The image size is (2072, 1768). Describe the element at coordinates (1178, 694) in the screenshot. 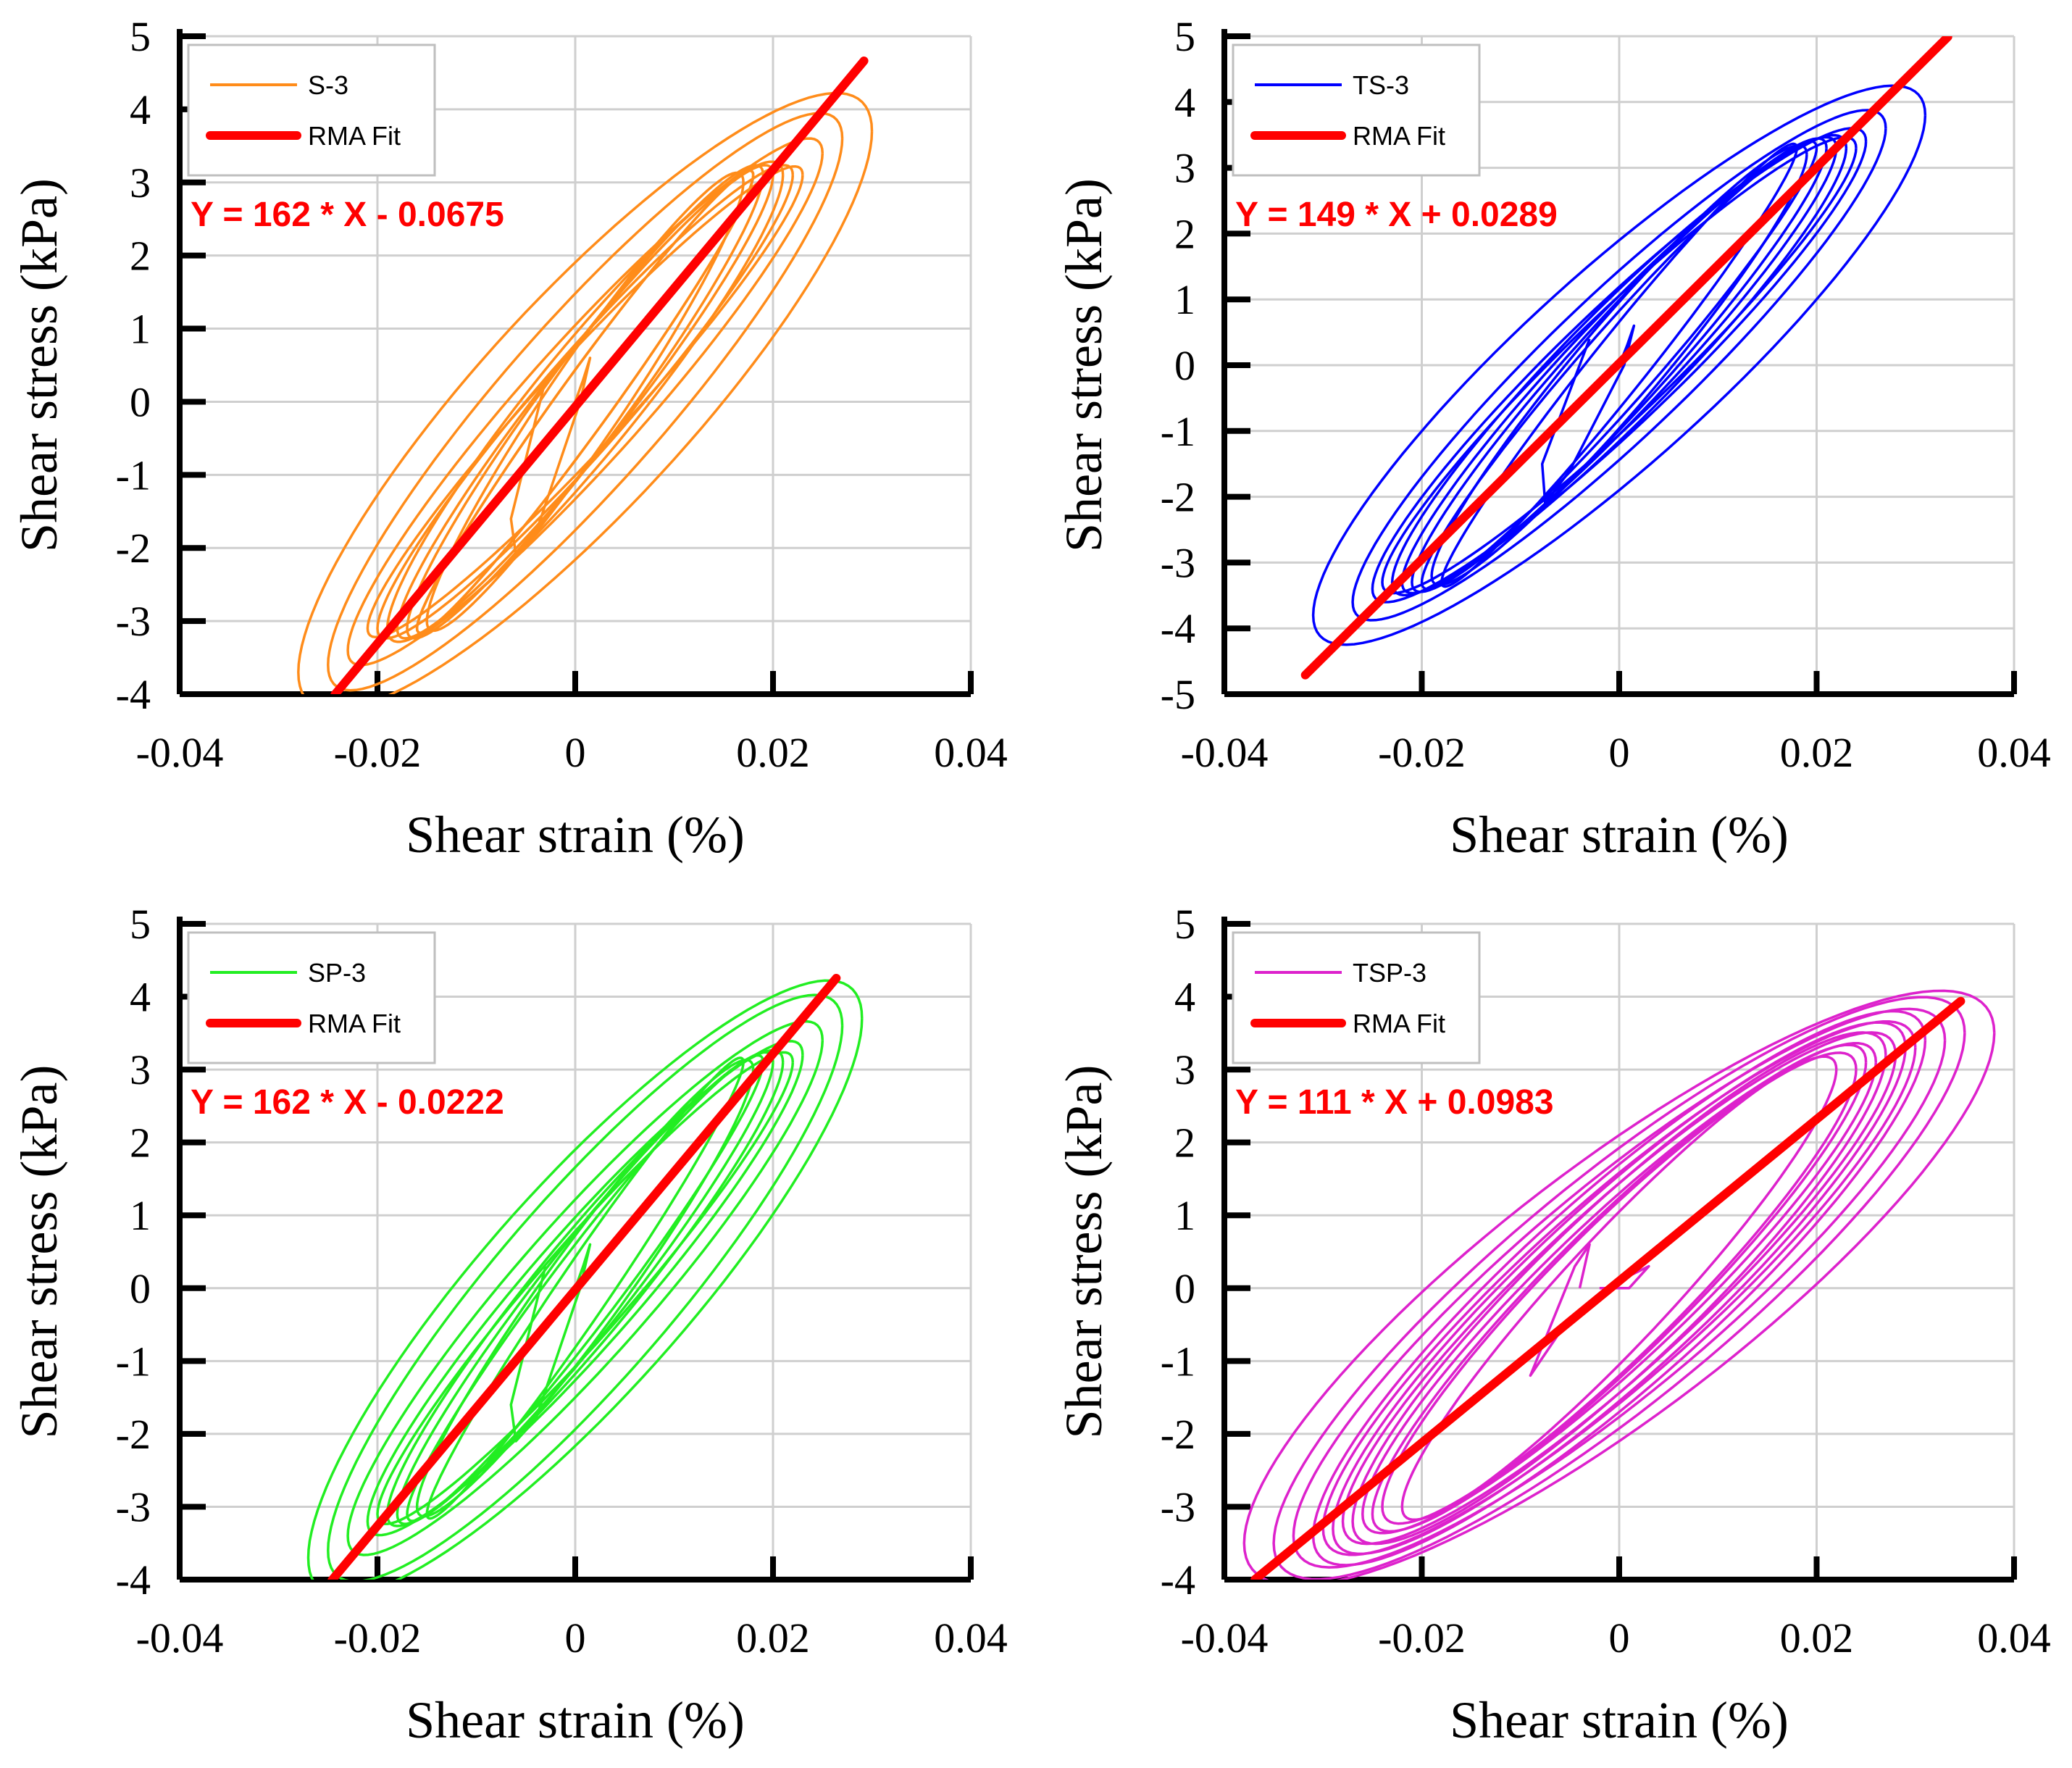

I see `y-tick-label: -5` at that location.